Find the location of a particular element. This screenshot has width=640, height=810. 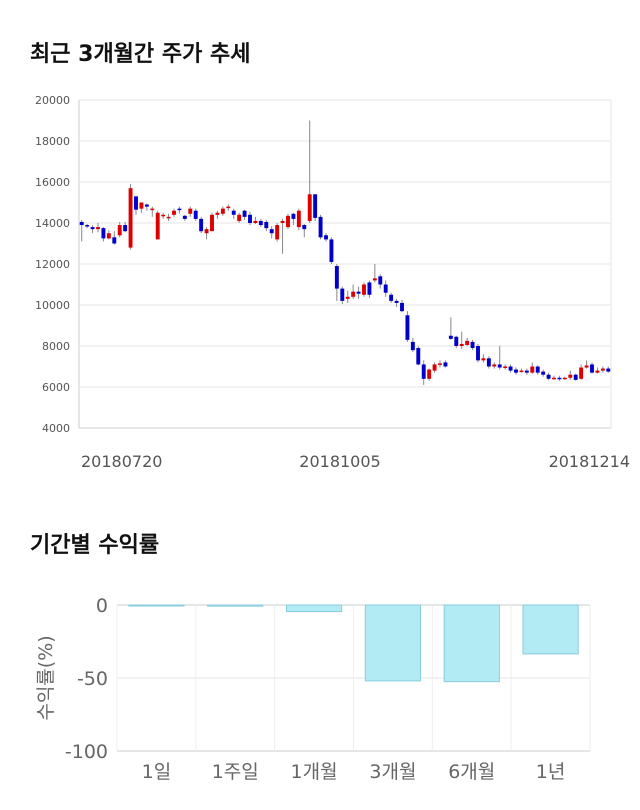

y-tick-label: 8000 is located at coordinates (56, 346).